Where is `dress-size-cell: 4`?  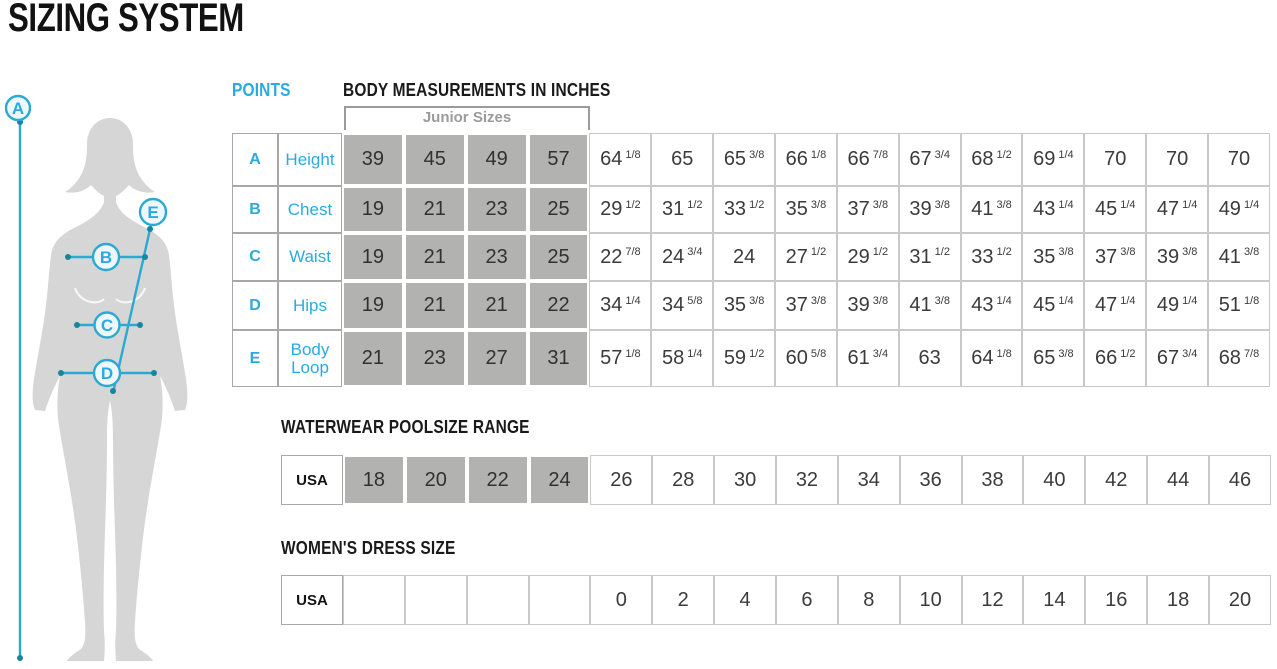 dress-size-cell: 4 is located at coordinates (745, 600).